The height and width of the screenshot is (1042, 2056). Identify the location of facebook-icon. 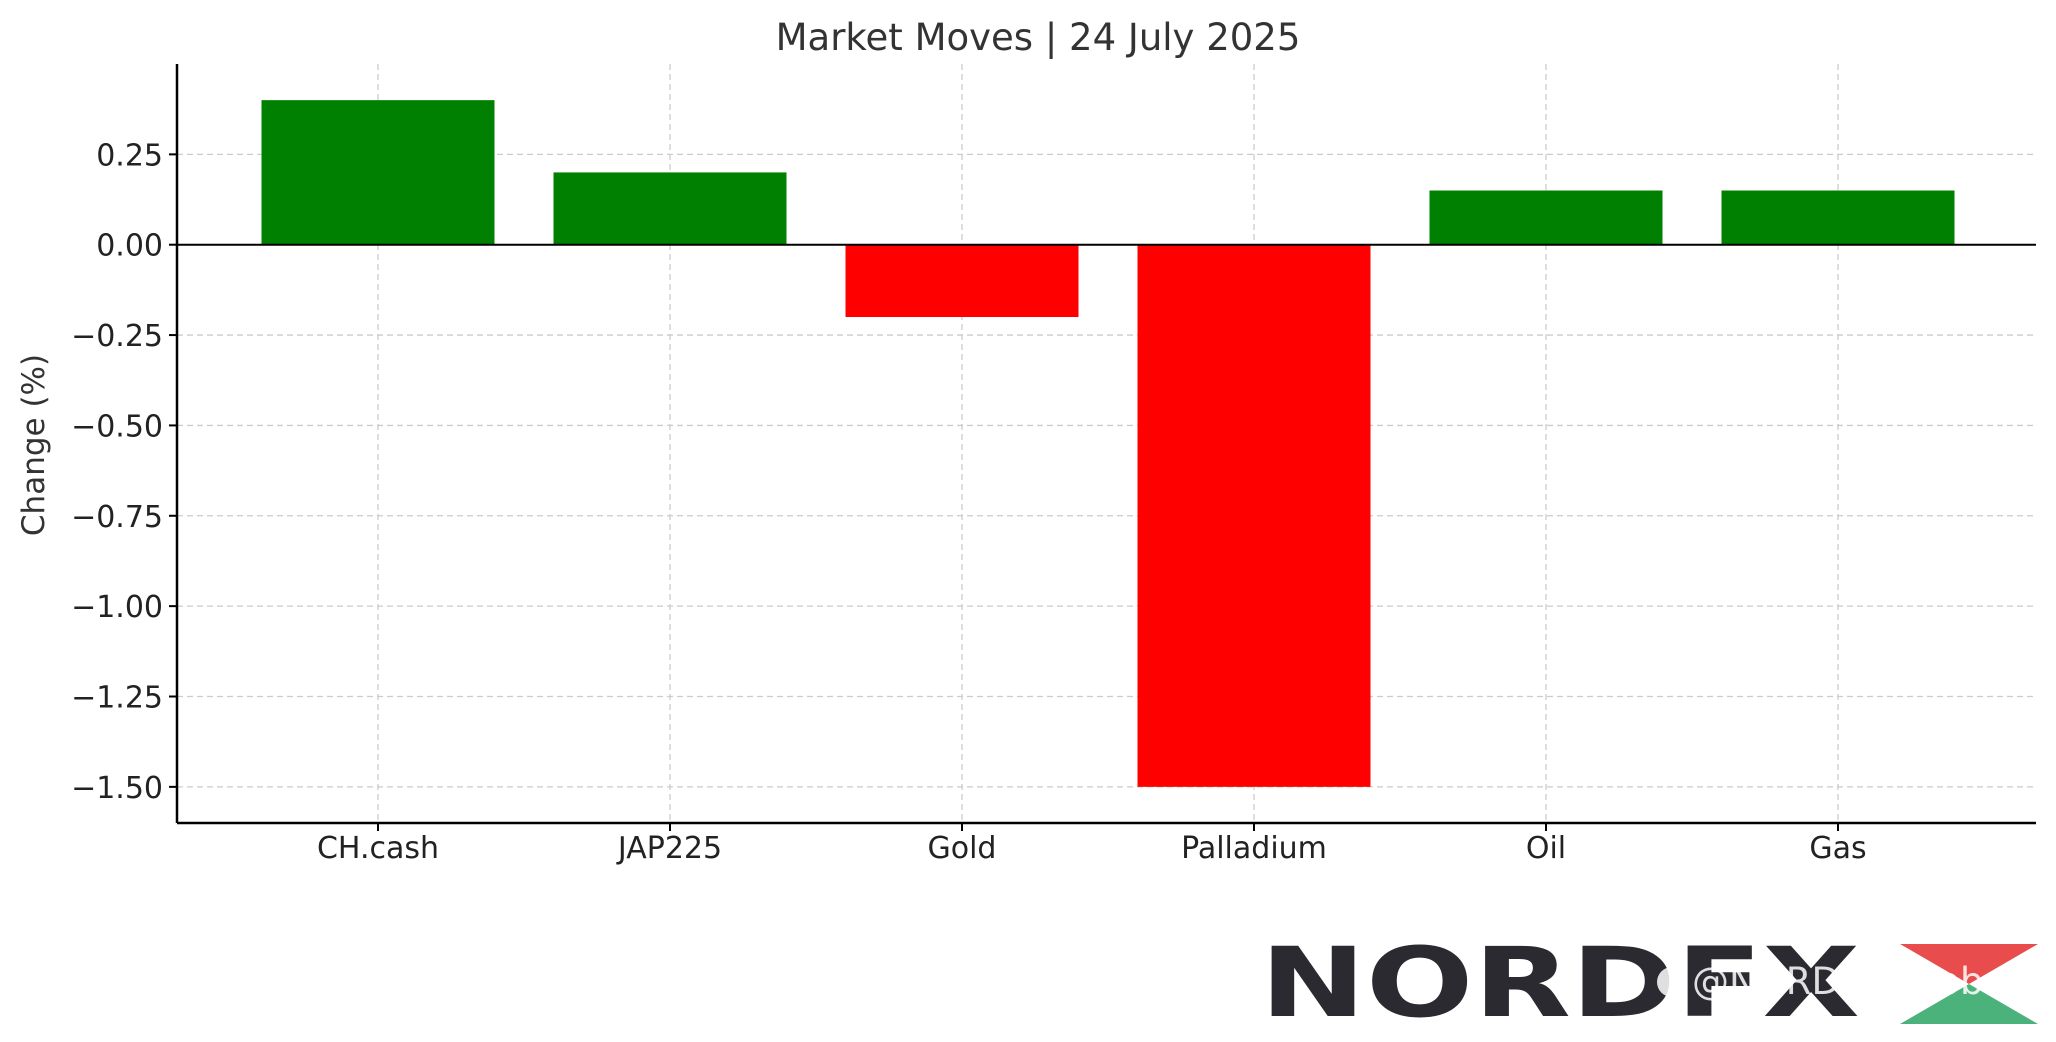
(1672, 982).